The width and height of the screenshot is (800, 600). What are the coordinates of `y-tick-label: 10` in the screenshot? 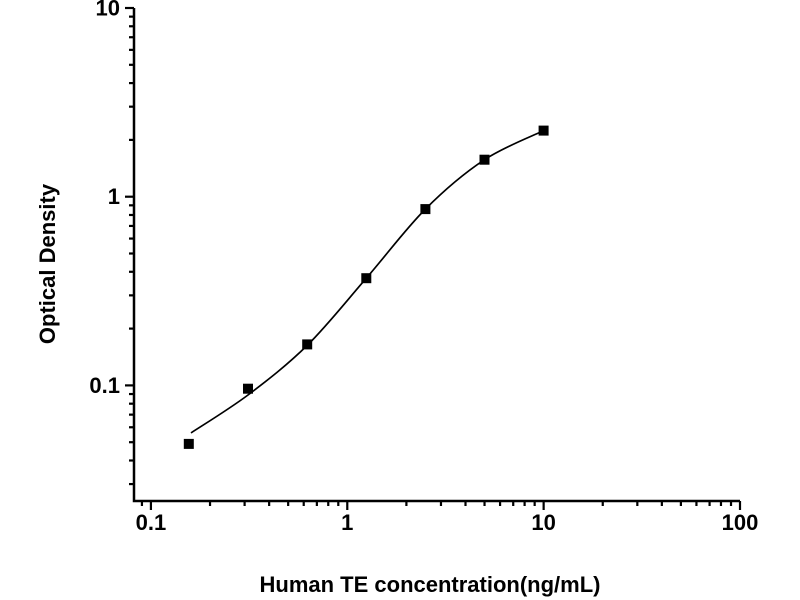 It's located at (108, 10).